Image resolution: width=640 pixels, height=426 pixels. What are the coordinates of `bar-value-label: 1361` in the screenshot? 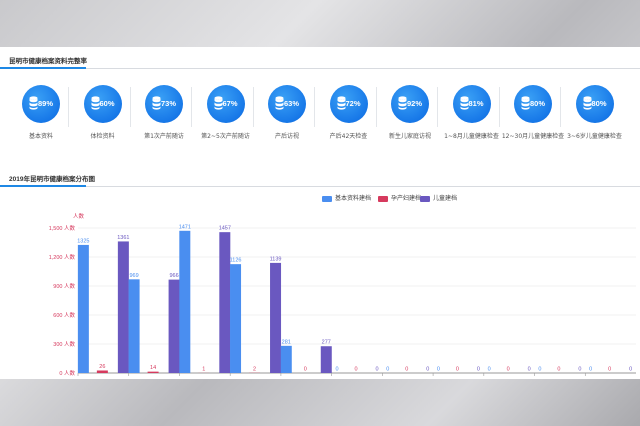 It's located at (123, 238).